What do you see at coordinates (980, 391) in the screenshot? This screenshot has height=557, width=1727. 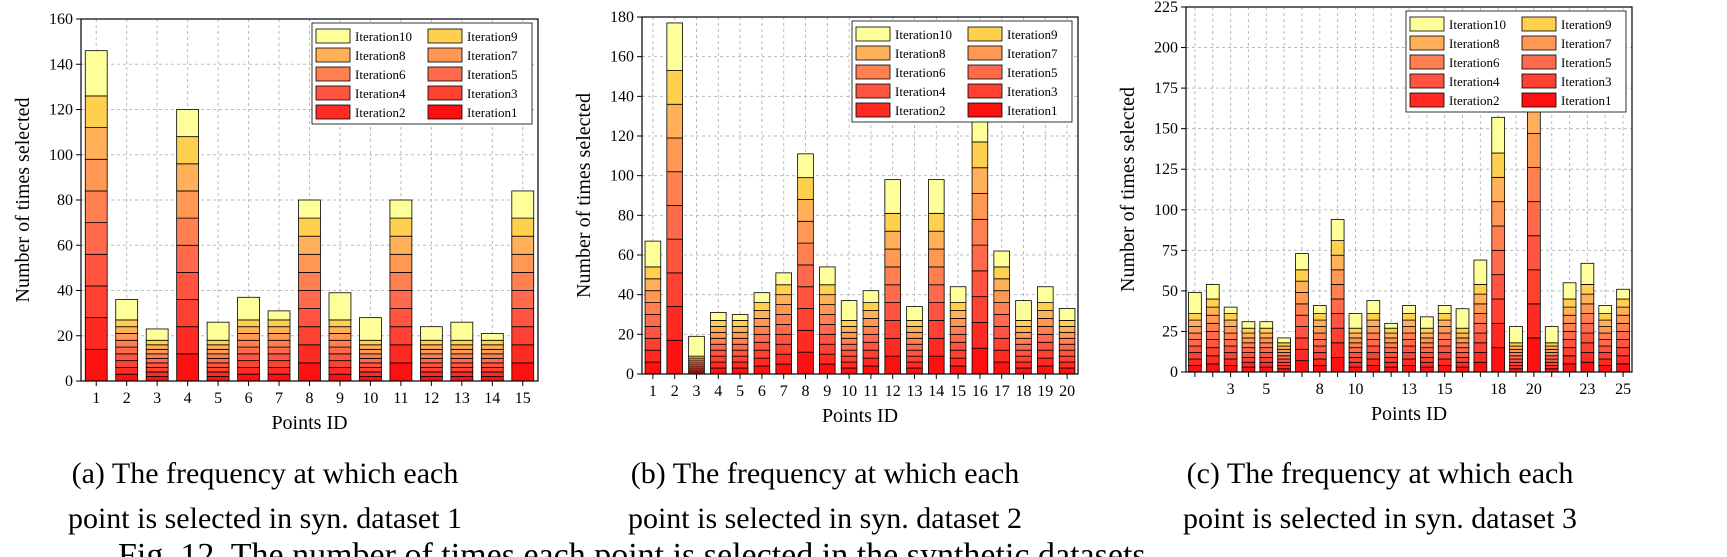 I see `x-tick-label: 16` at bounding box center [980, 391].